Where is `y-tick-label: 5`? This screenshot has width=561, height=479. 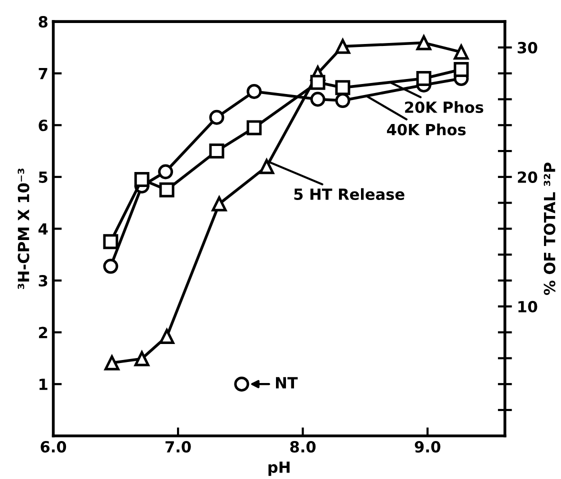
y-tick-label: 5 is located at coordinates (43, 177).